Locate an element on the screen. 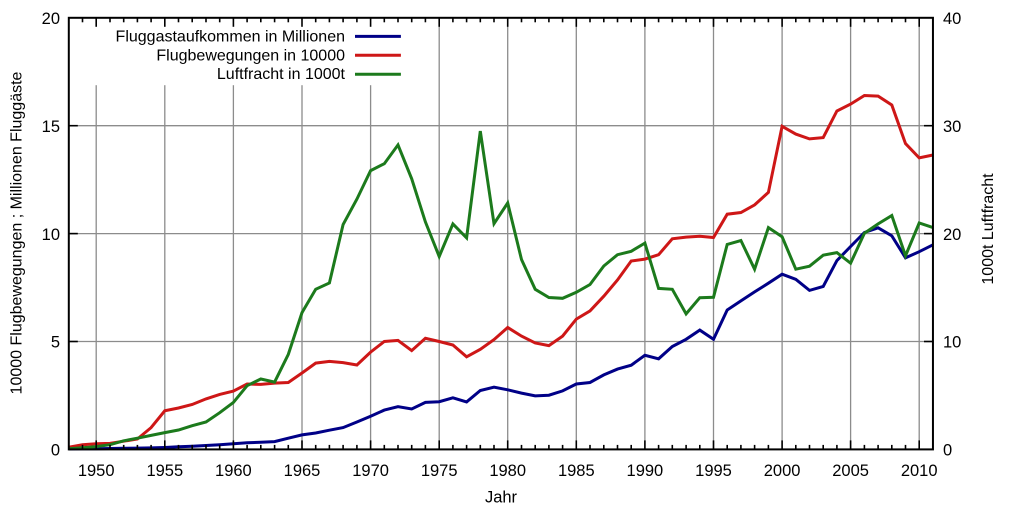 This screenshot has width=1024, height=512. svg-text: Flugbewegungen in 10000 is located at coordinates (250, 55).